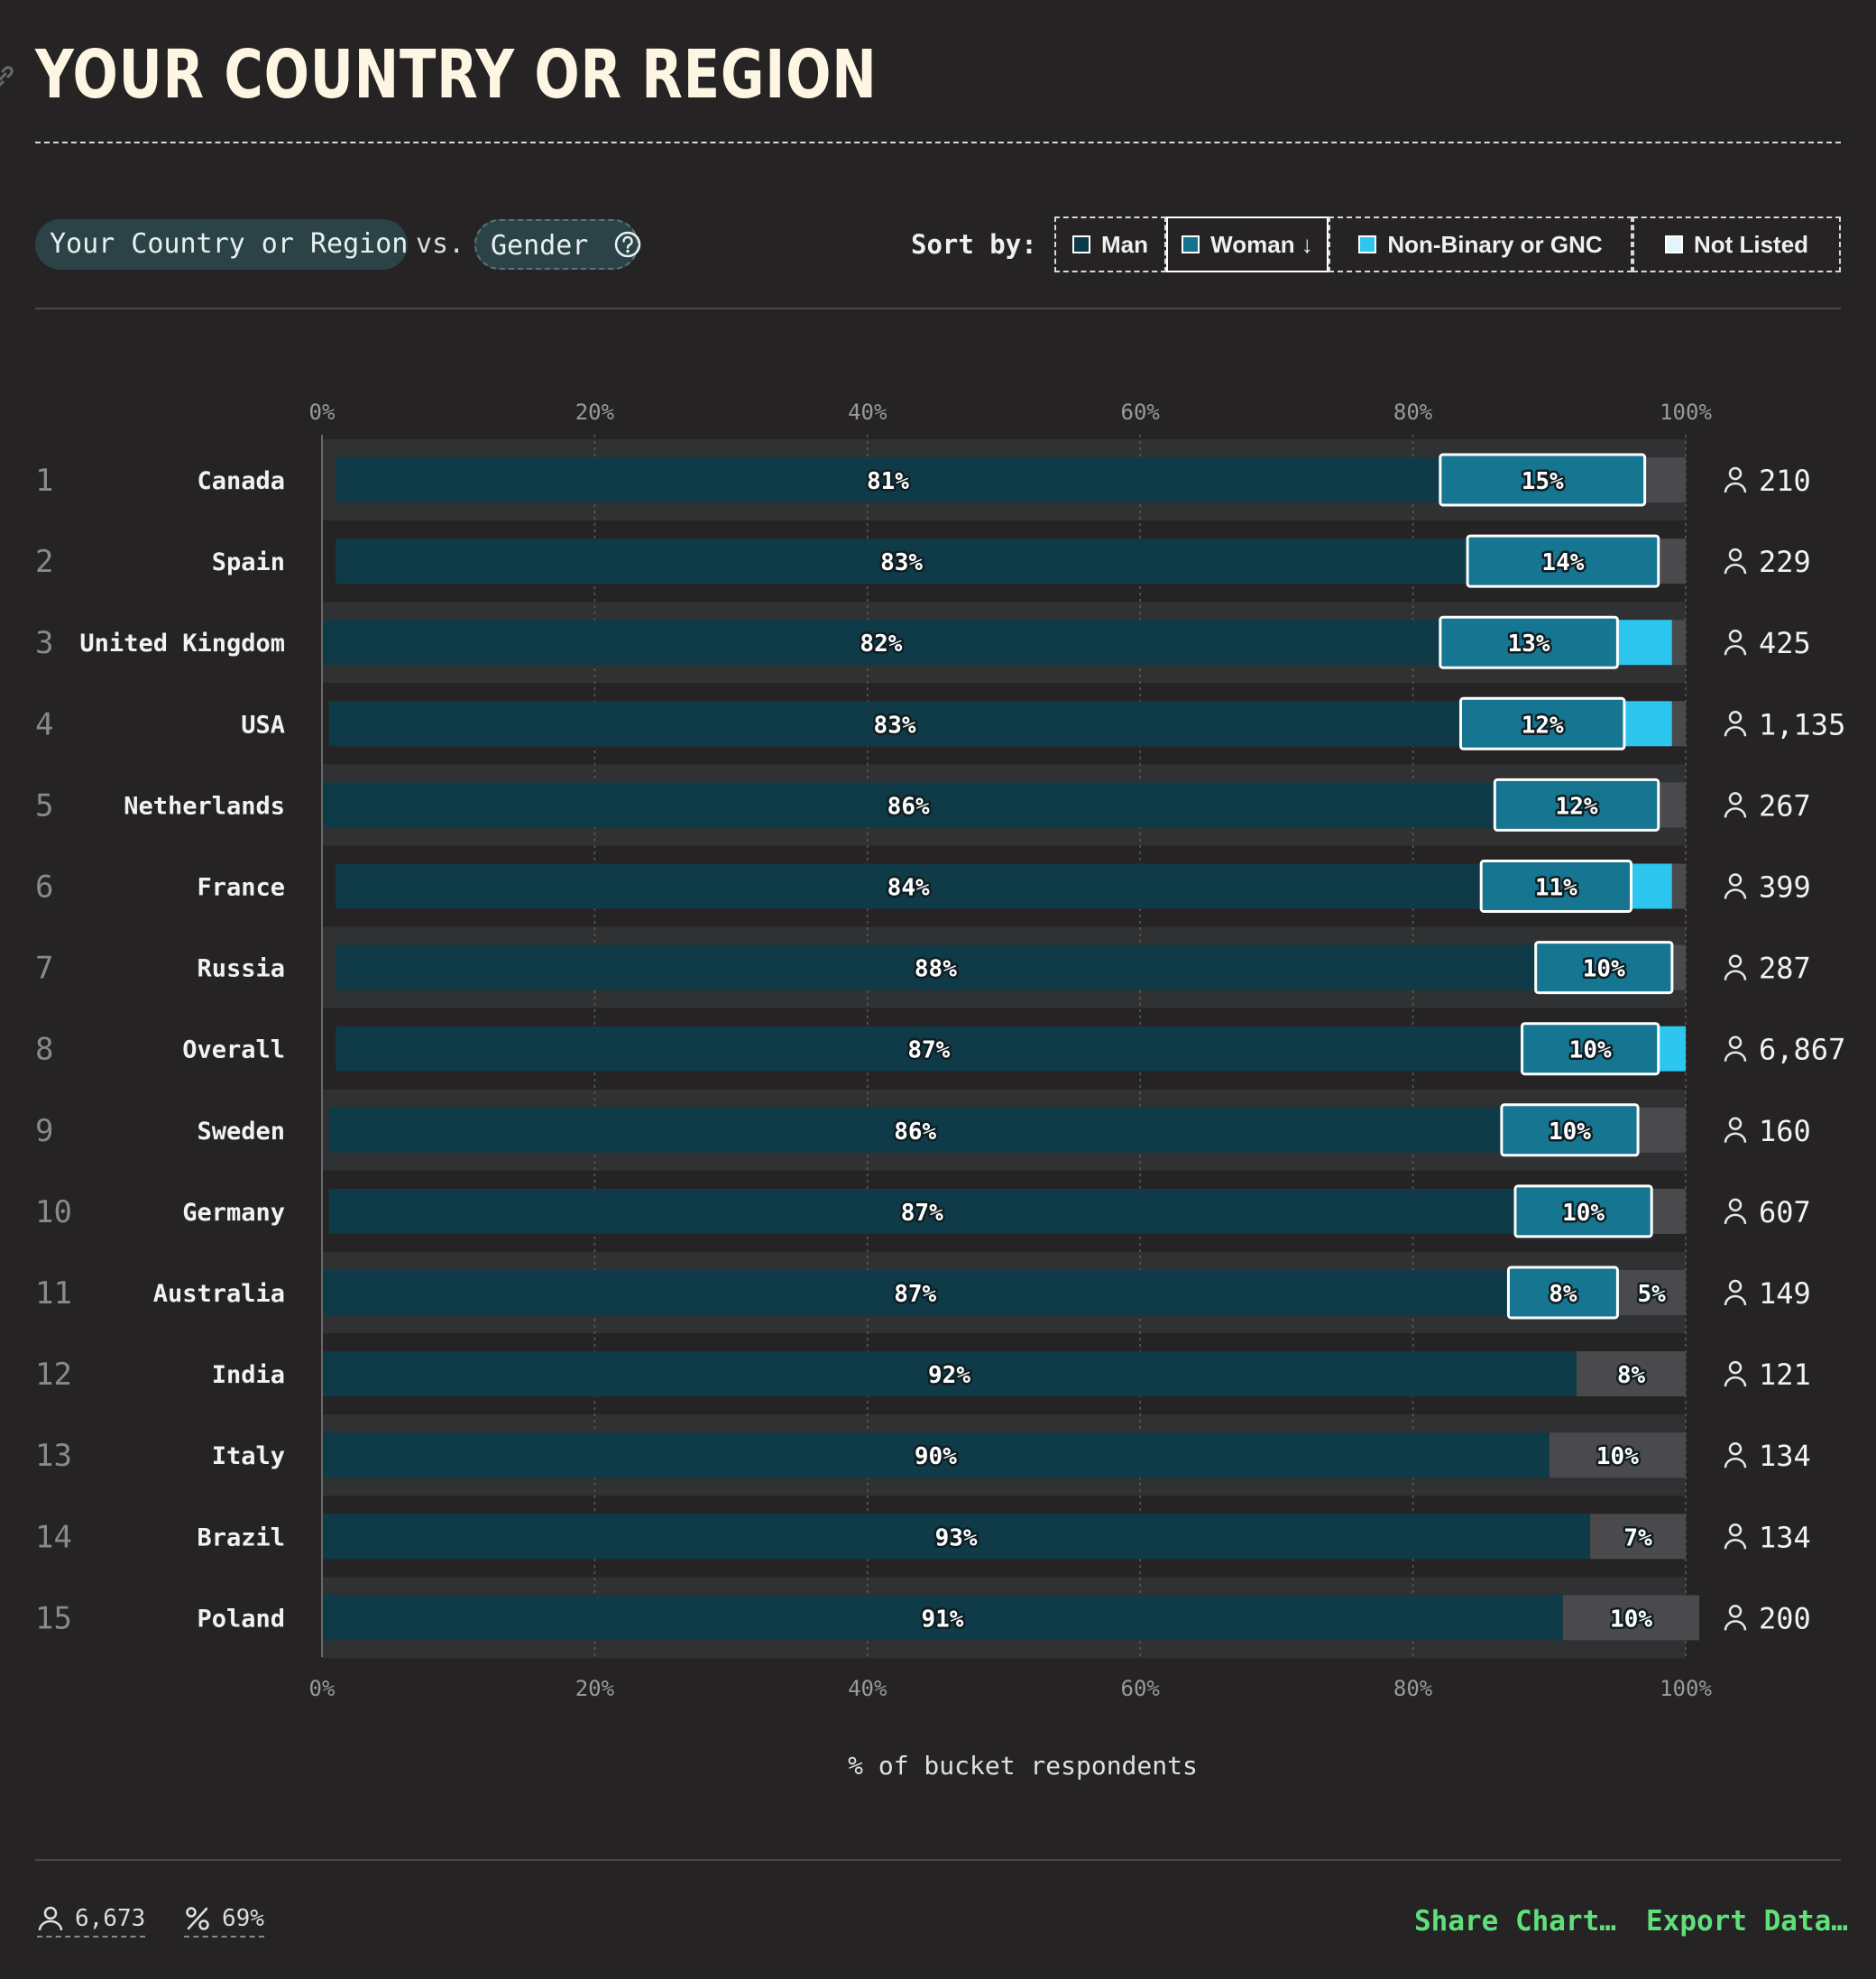 The height and width of the screenshot is (1979, 1876). I want to click on row-respondent-count: 210, so click(1785, 481).